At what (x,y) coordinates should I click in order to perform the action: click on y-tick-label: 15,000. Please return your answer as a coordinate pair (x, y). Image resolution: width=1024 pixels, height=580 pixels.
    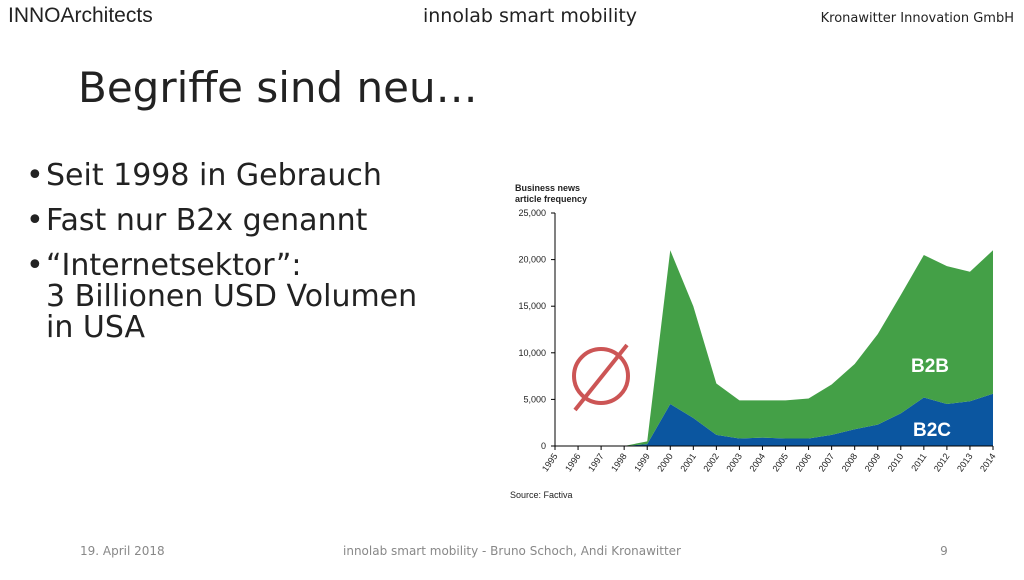
    Looking at the image, I should click on (532, 306).